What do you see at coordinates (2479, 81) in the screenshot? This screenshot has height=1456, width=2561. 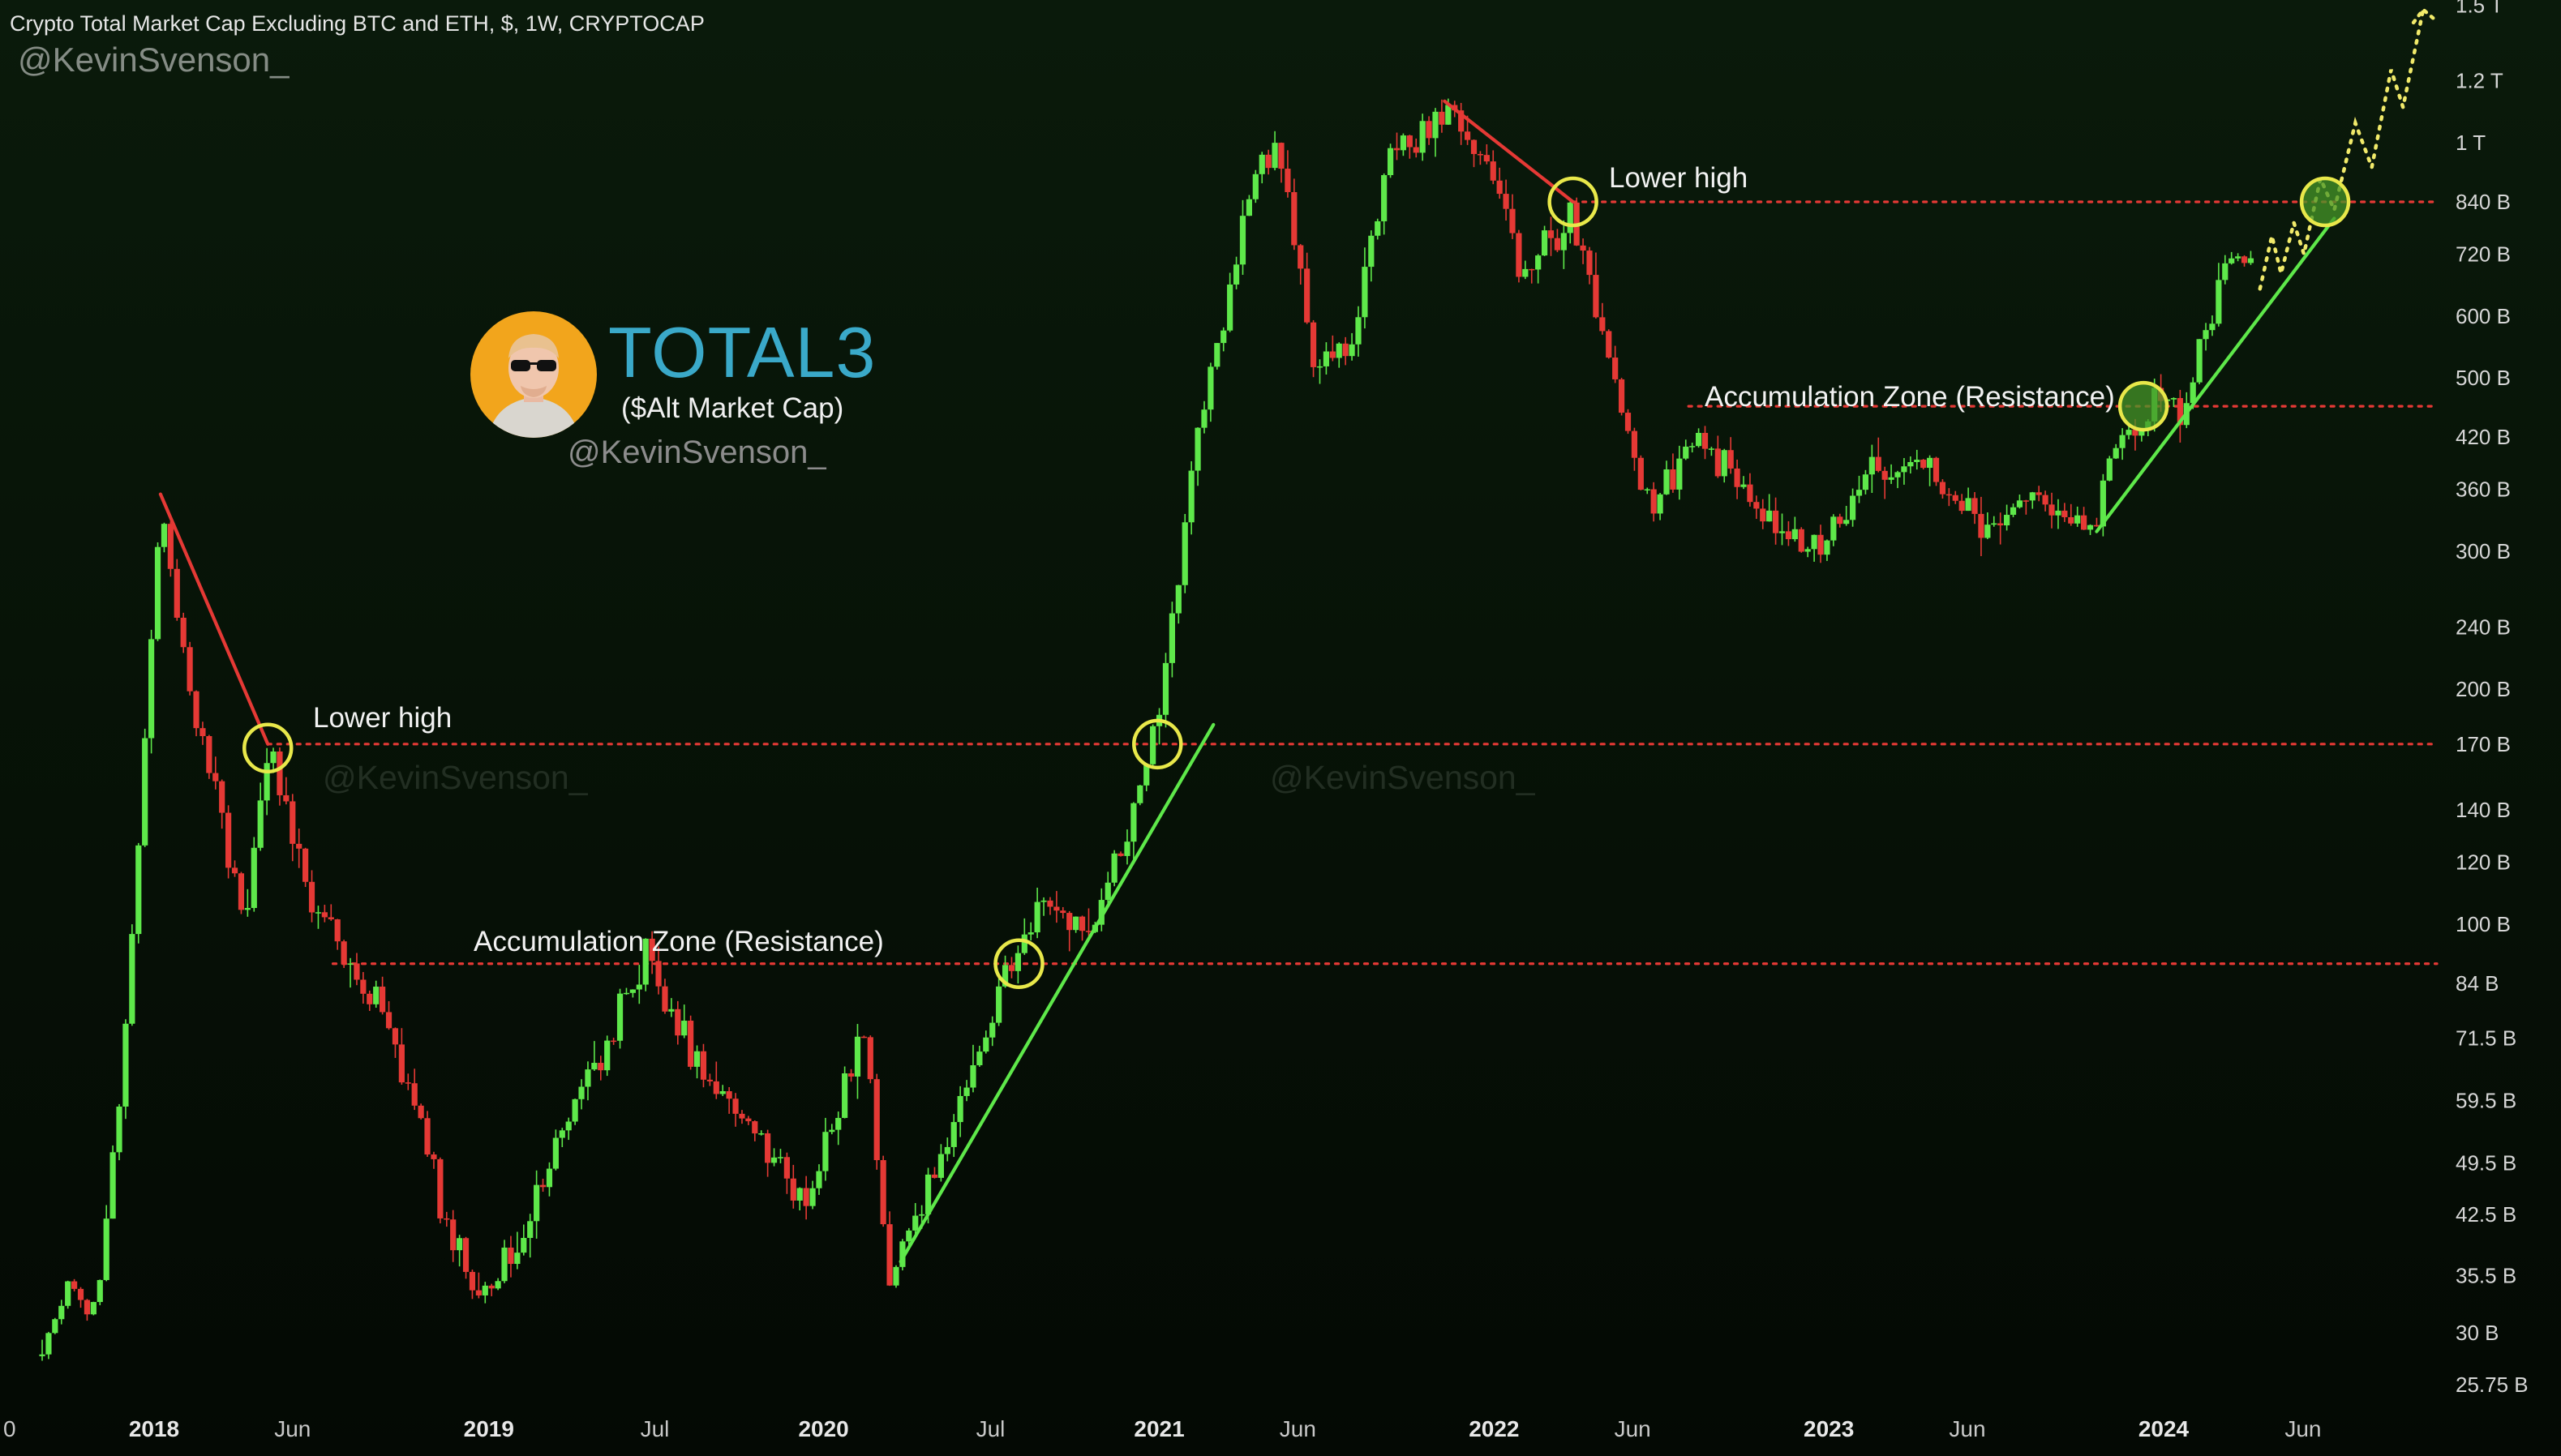 I see `y-tick-label: 1.2 T` at bounding box center [2479, 81].